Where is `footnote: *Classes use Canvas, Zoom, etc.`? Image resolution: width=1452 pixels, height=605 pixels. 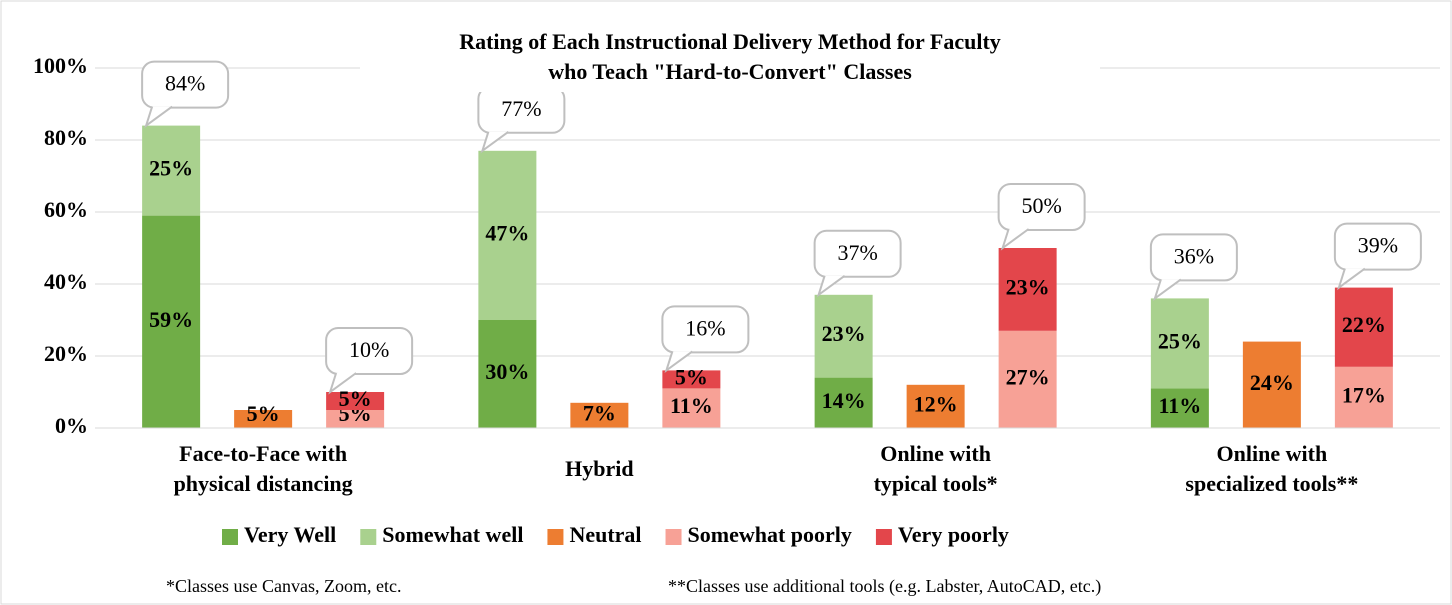 footnote: *Classes use Canvas, Zoom, etc. is located at coordinates (283, 586).